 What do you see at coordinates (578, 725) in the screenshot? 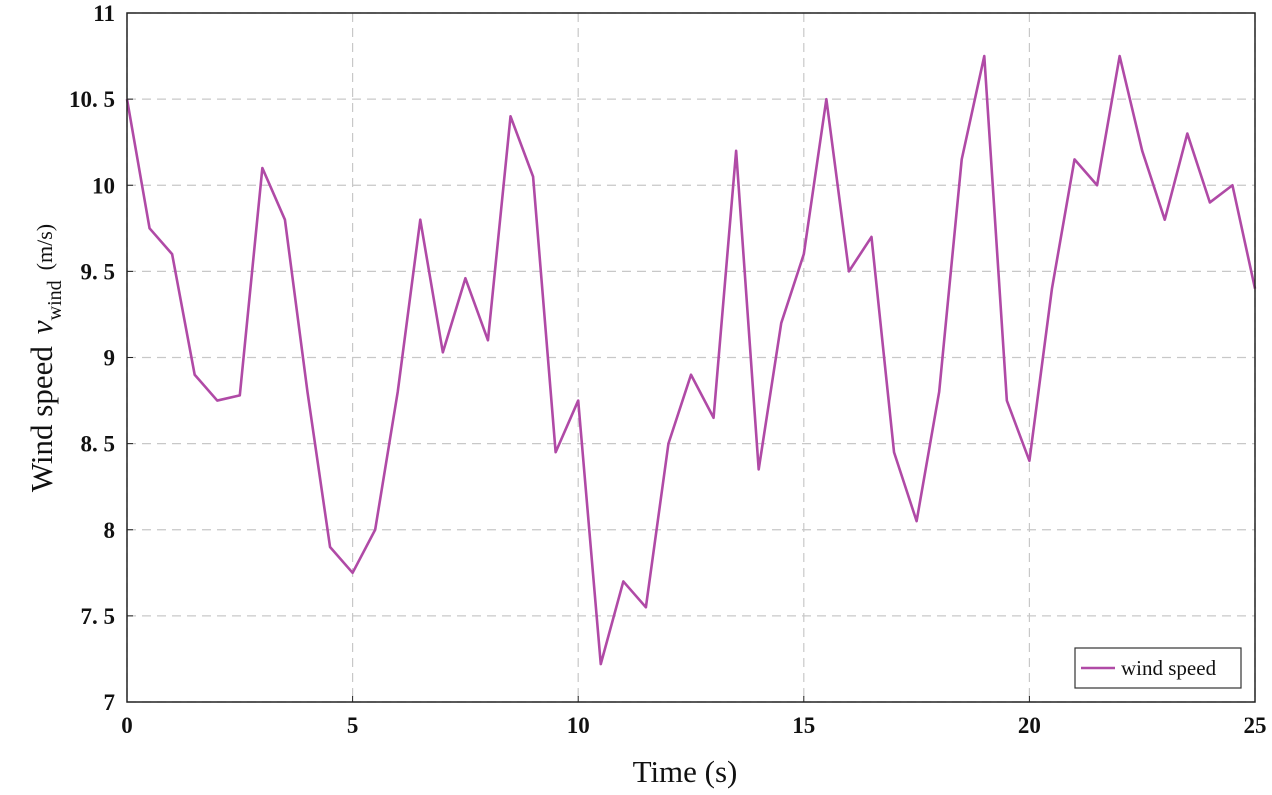
I see `x-tick-label: 10` at bounding box center [578, 725].